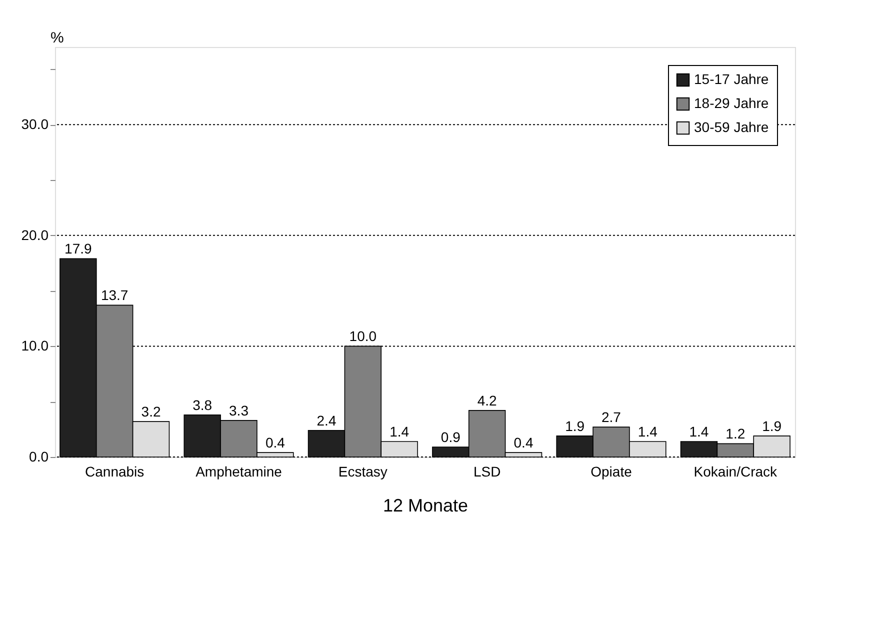  I want to click on y-tick-label: 0.0, so click(39, 456).